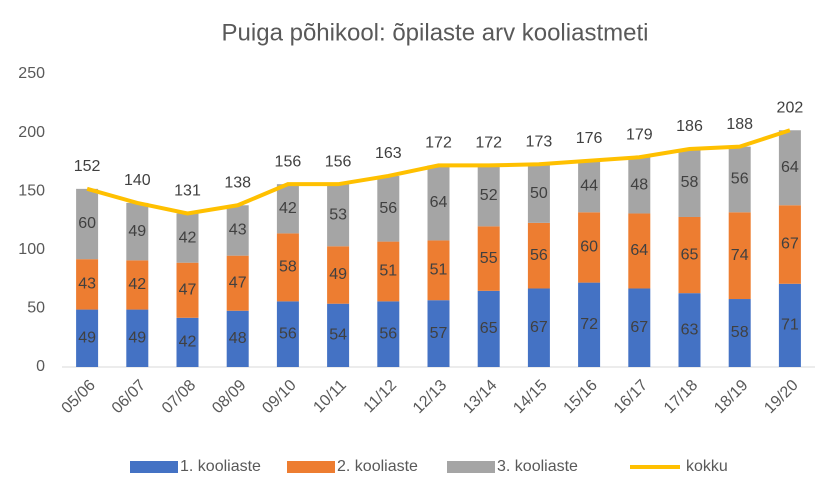 The width and height of the screenshot is (823, 477). Describe the element at coordinates (338, 214) in the screenshot. I see `data-label: 53` at that location.